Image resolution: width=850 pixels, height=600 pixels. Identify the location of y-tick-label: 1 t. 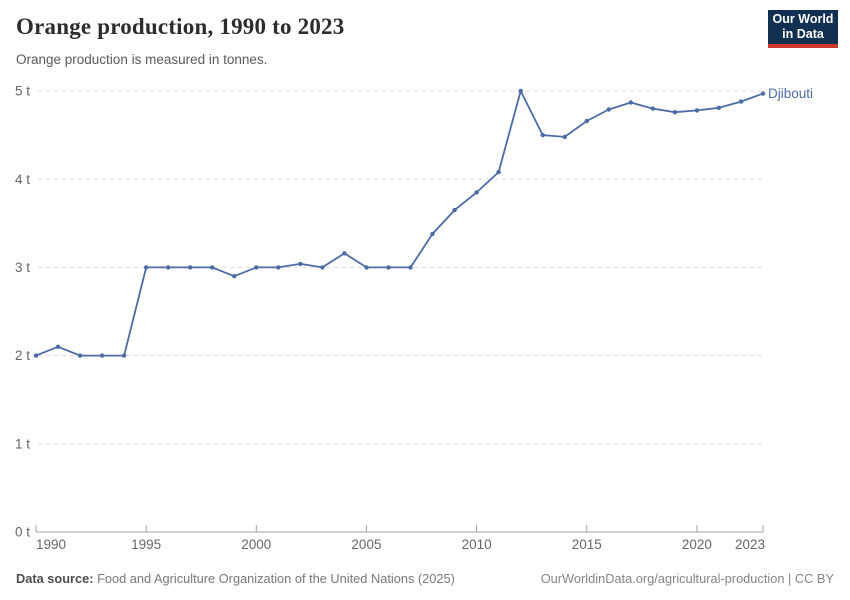
(22, 443).